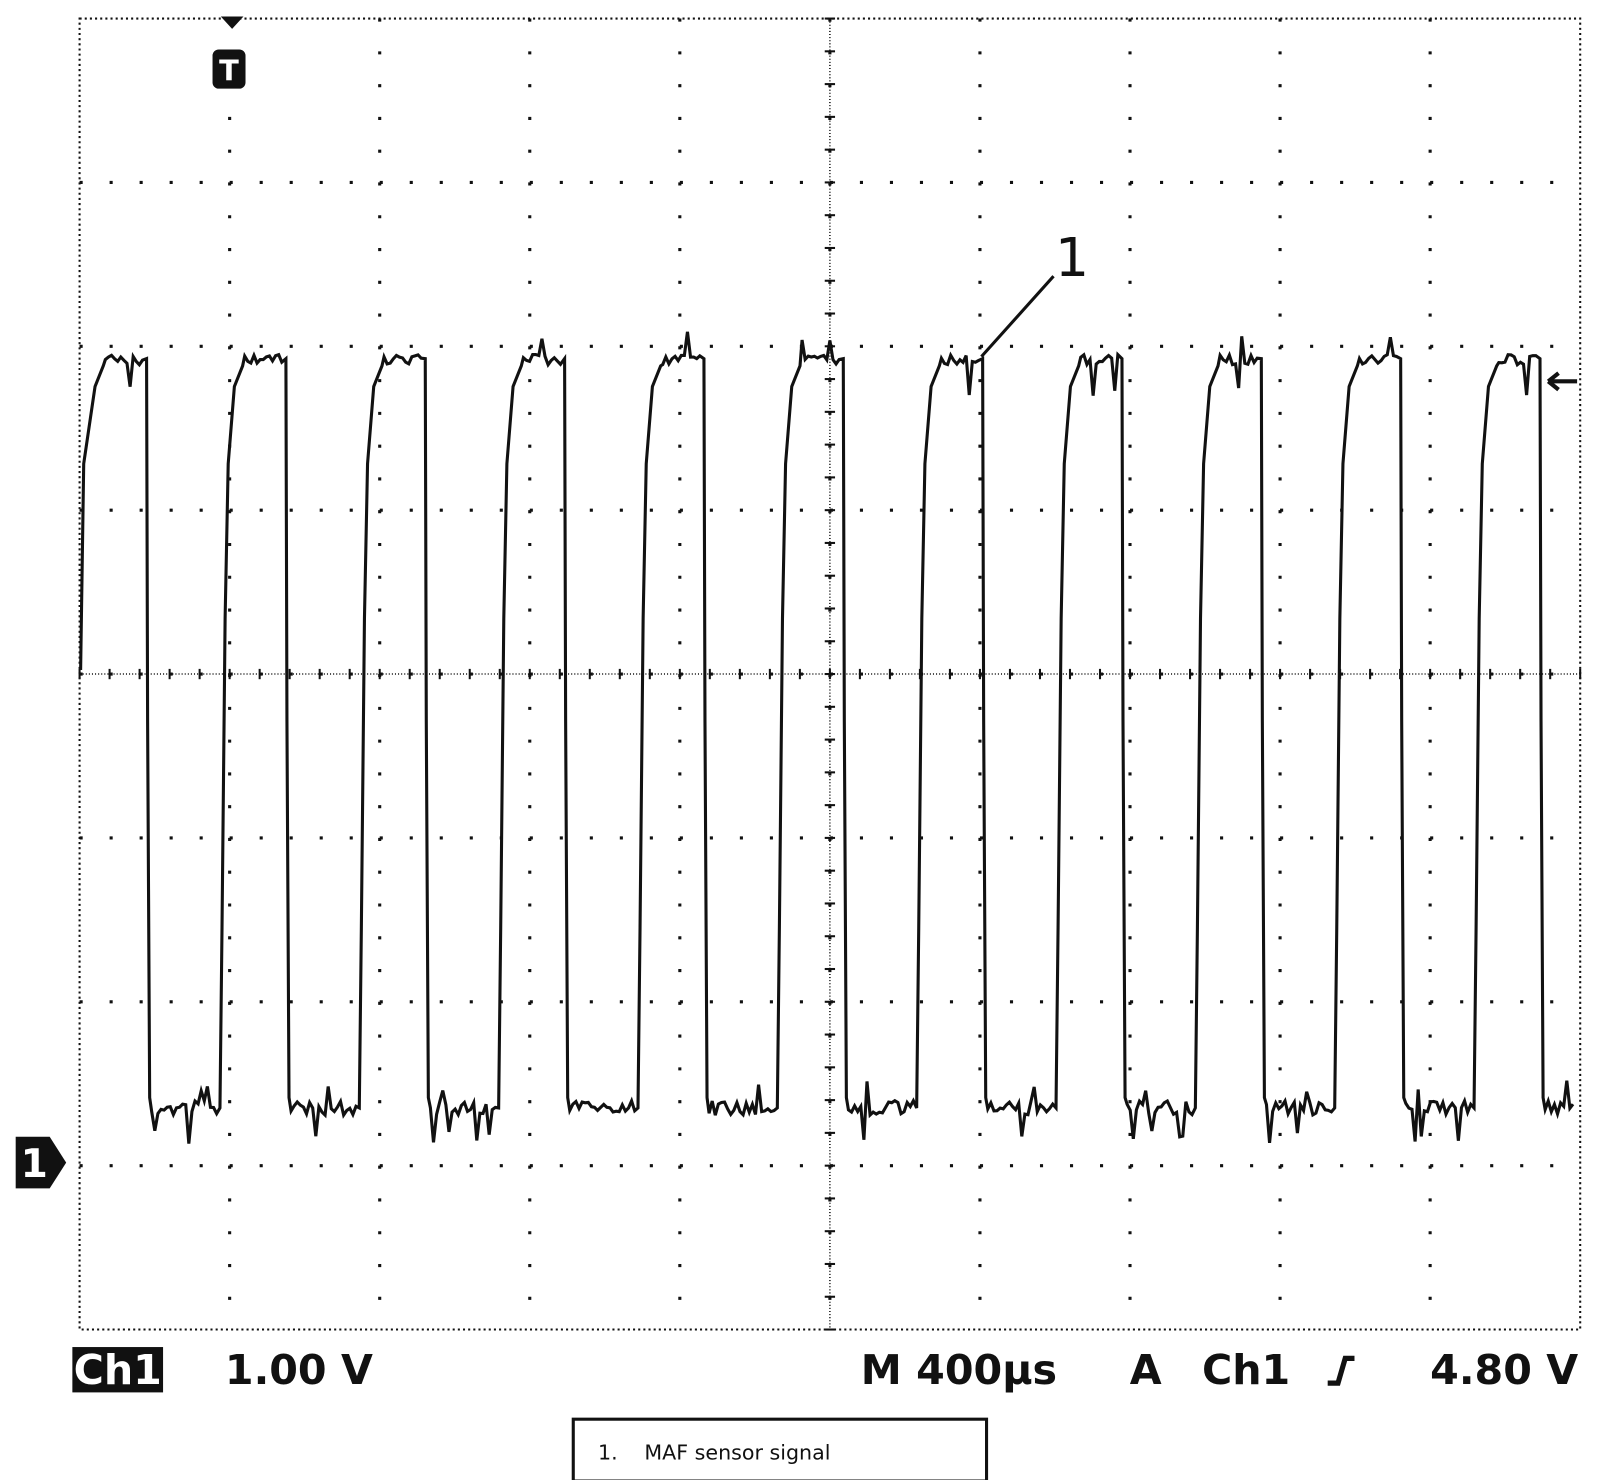 This screenshot has width=1600, height=1480. I want to click on trigger-level-arrow, so click(1562, 381).